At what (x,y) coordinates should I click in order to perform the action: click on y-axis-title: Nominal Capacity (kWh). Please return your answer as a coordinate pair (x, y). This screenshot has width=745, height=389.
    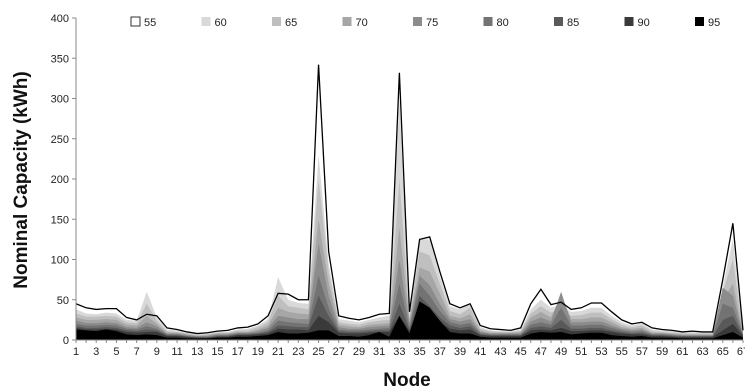
    Looking at the image, I should click on (21, 179).